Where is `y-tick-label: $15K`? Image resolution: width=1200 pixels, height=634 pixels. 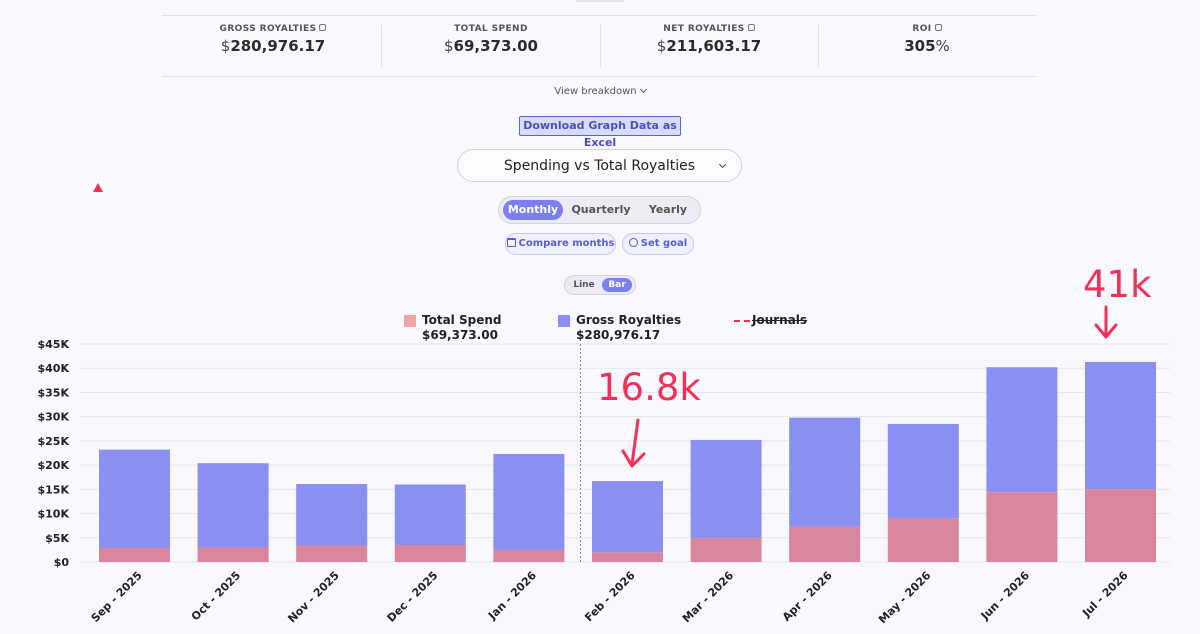 y-tick-label: $15K is located at coordinates (54, 489).